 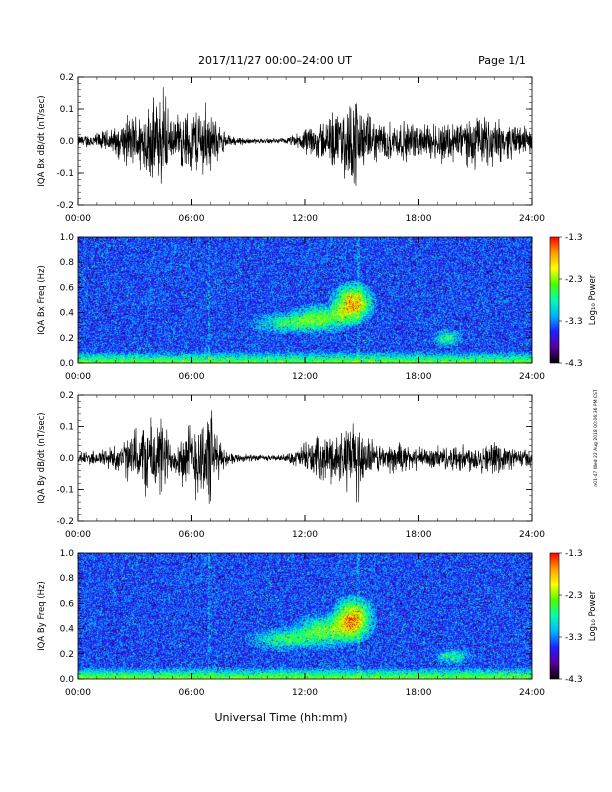 I want to click on side-note: n01-47 Wed 22 Aug 2018 00:06:36 PM CST, so click(x=596, y=438).